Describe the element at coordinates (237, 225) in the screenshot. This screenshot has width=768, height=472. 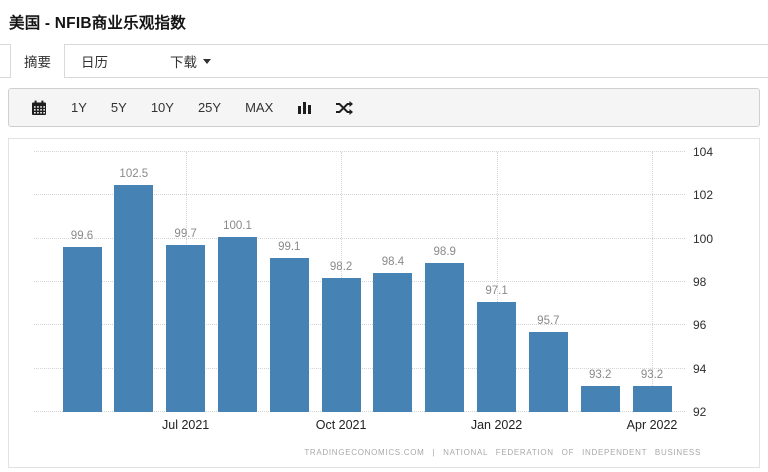
I see `bar-value-label: 100.1` at that location.